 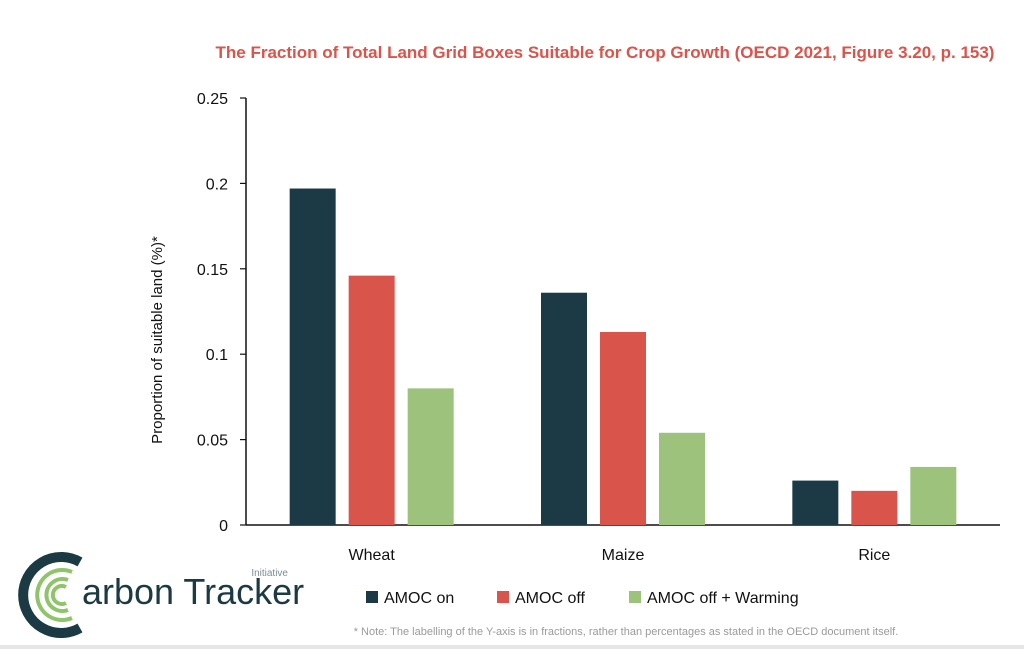 I want to click on legend-label: AMOC off + Warming, so click(x=723, y=598).